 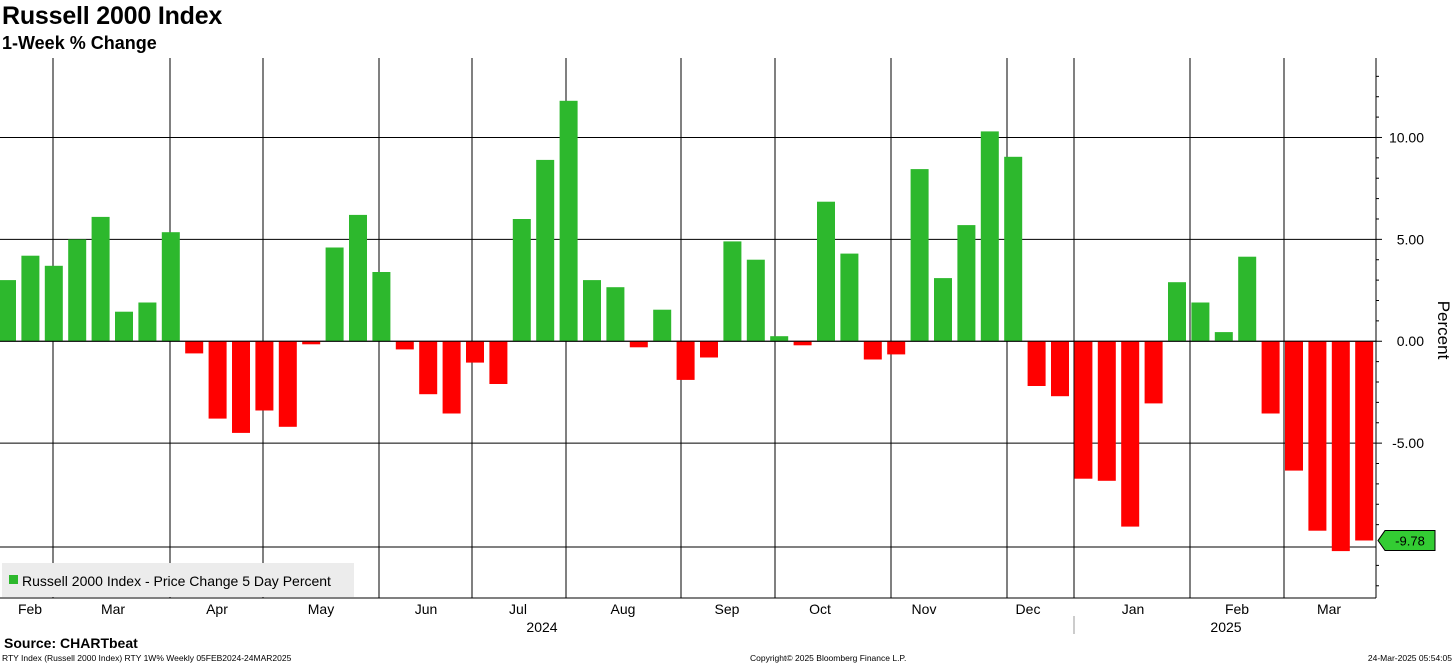 I want to click on chart-title: Russell 2000 Index, so click(x=112, y=16).